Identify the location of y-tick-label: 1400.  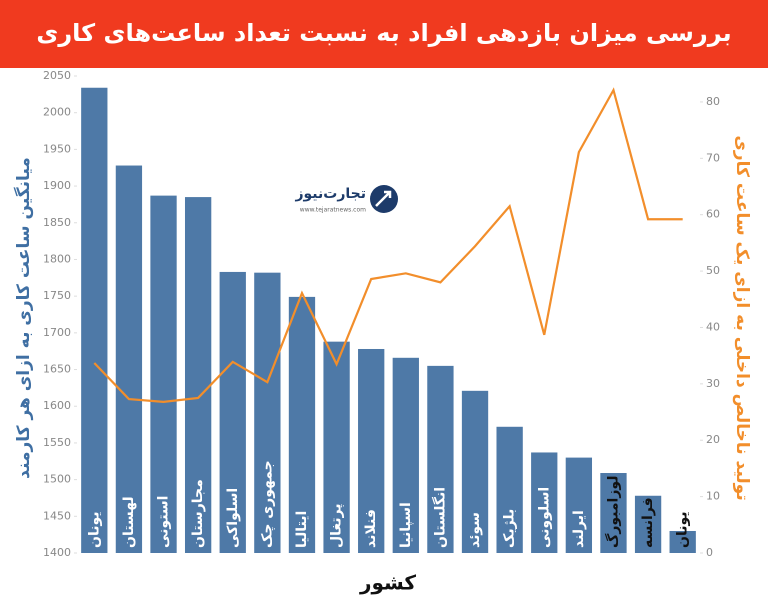
(57, 552).